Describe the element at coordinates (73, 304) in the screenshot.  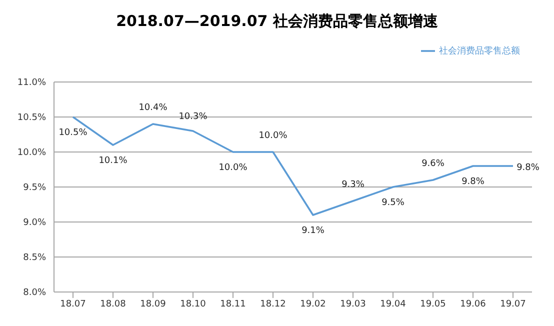
I see `x-tick-label: 18.07` at that location.